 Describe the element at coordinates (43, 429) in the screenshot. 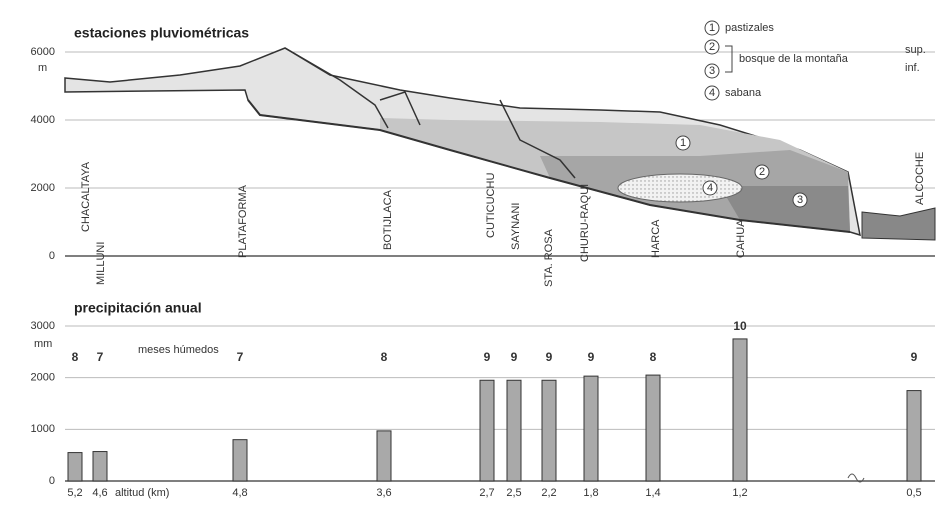

I see `y-tick-label: 1000` at that location.